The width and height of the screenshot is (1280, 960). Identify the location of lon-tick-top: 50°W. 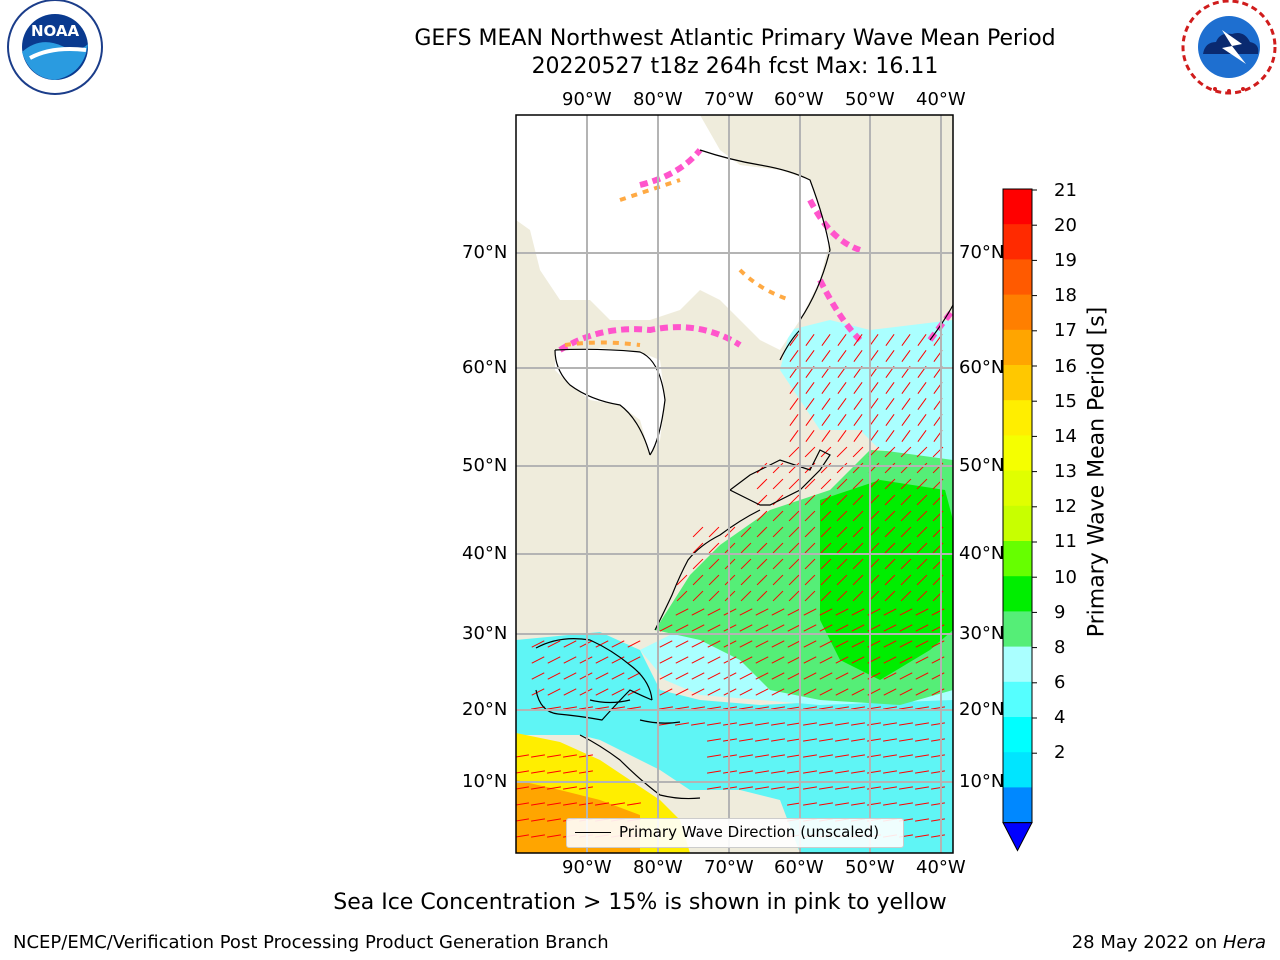
(870, 99).